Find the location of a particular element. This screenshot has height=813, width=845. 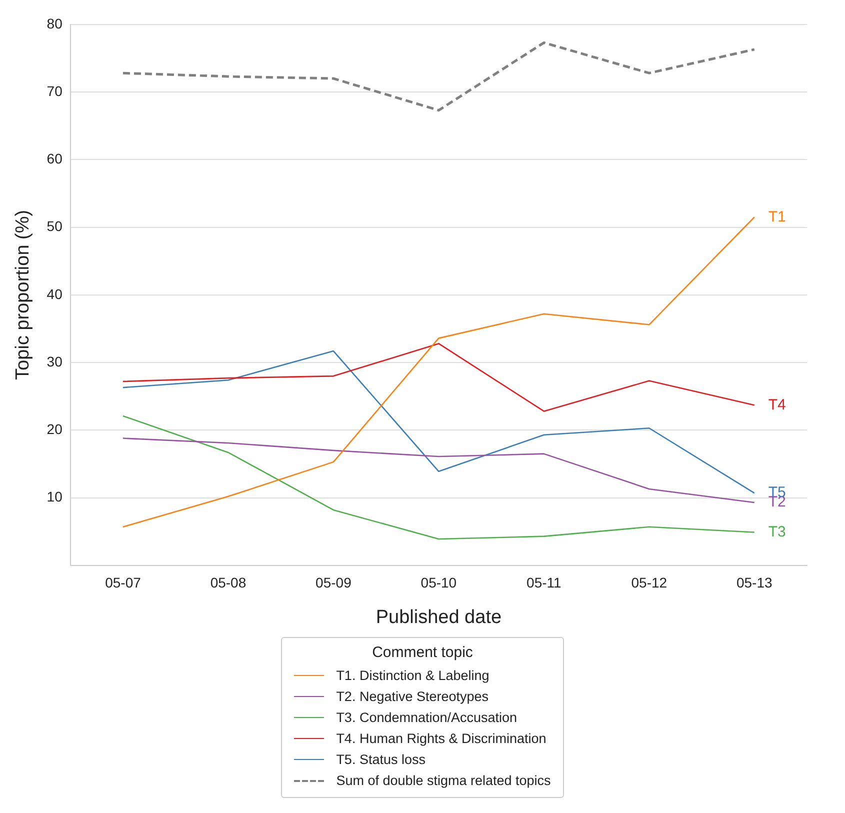

y-tick-label: 30 is located at coordinates (54, 361).